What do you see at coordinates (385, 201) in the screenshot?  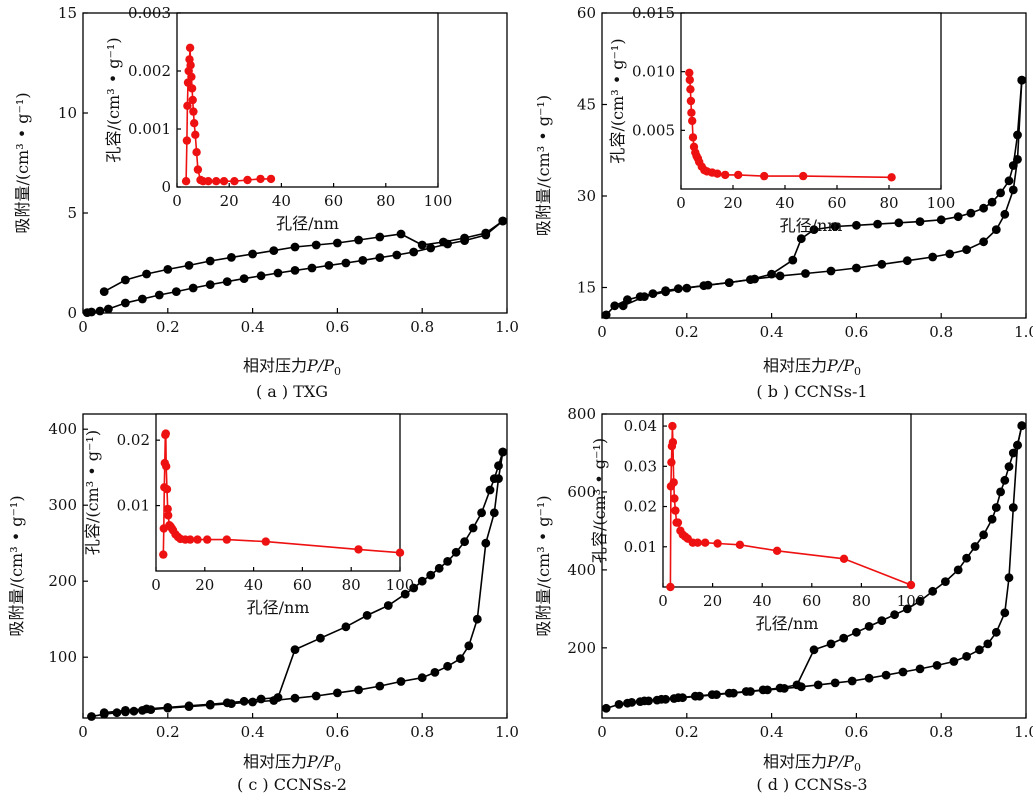 I see `inset-xtick-label: 80` at bounding box center [385, 201].